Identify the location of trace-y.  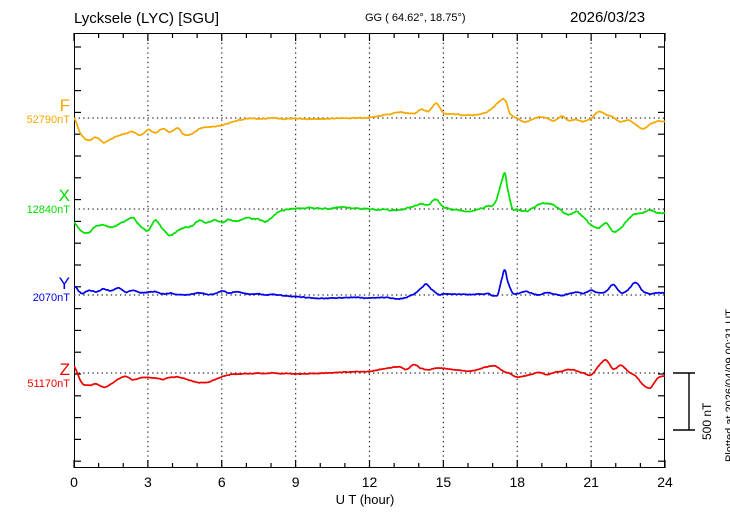
(369, 285).